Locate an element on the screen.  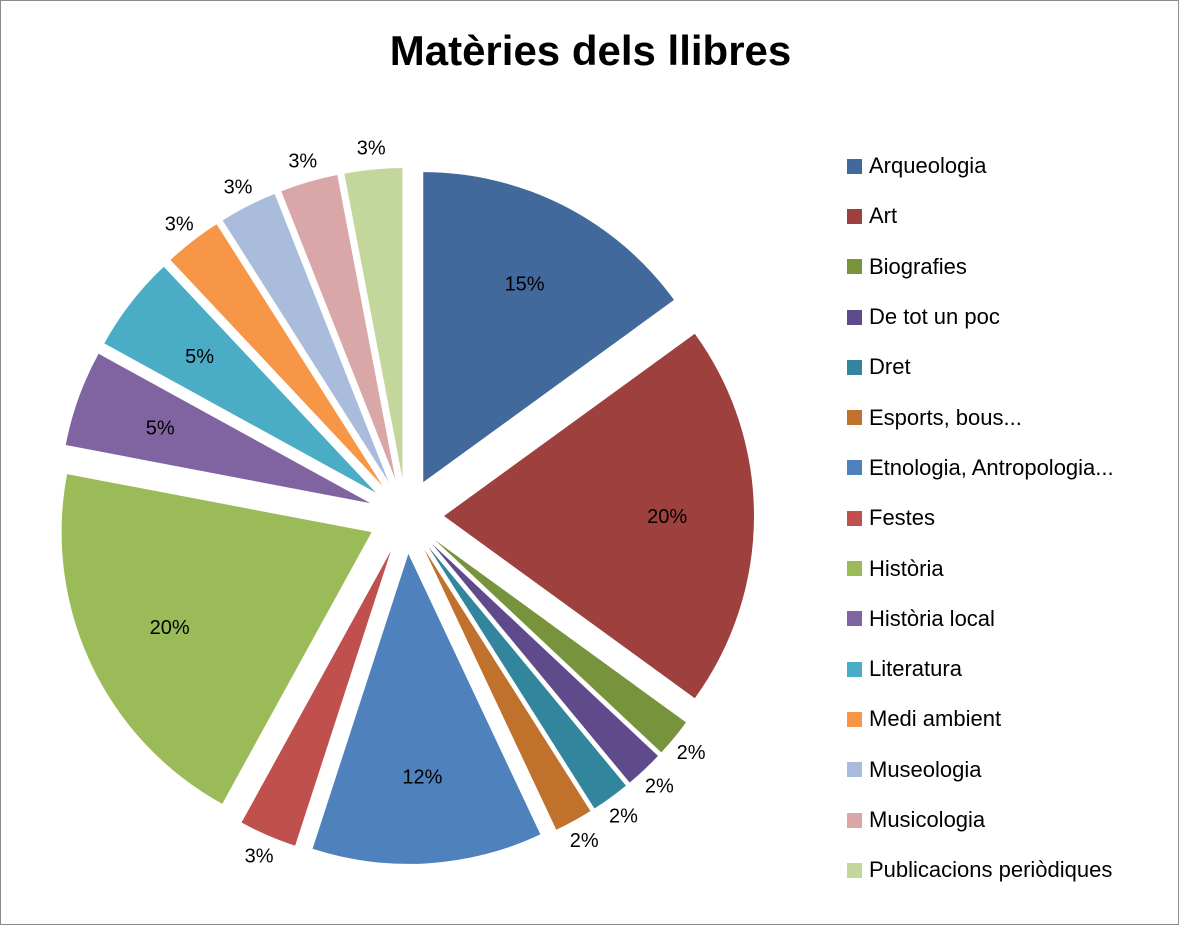
legend-item: Art is located at coordinates (980, 216).